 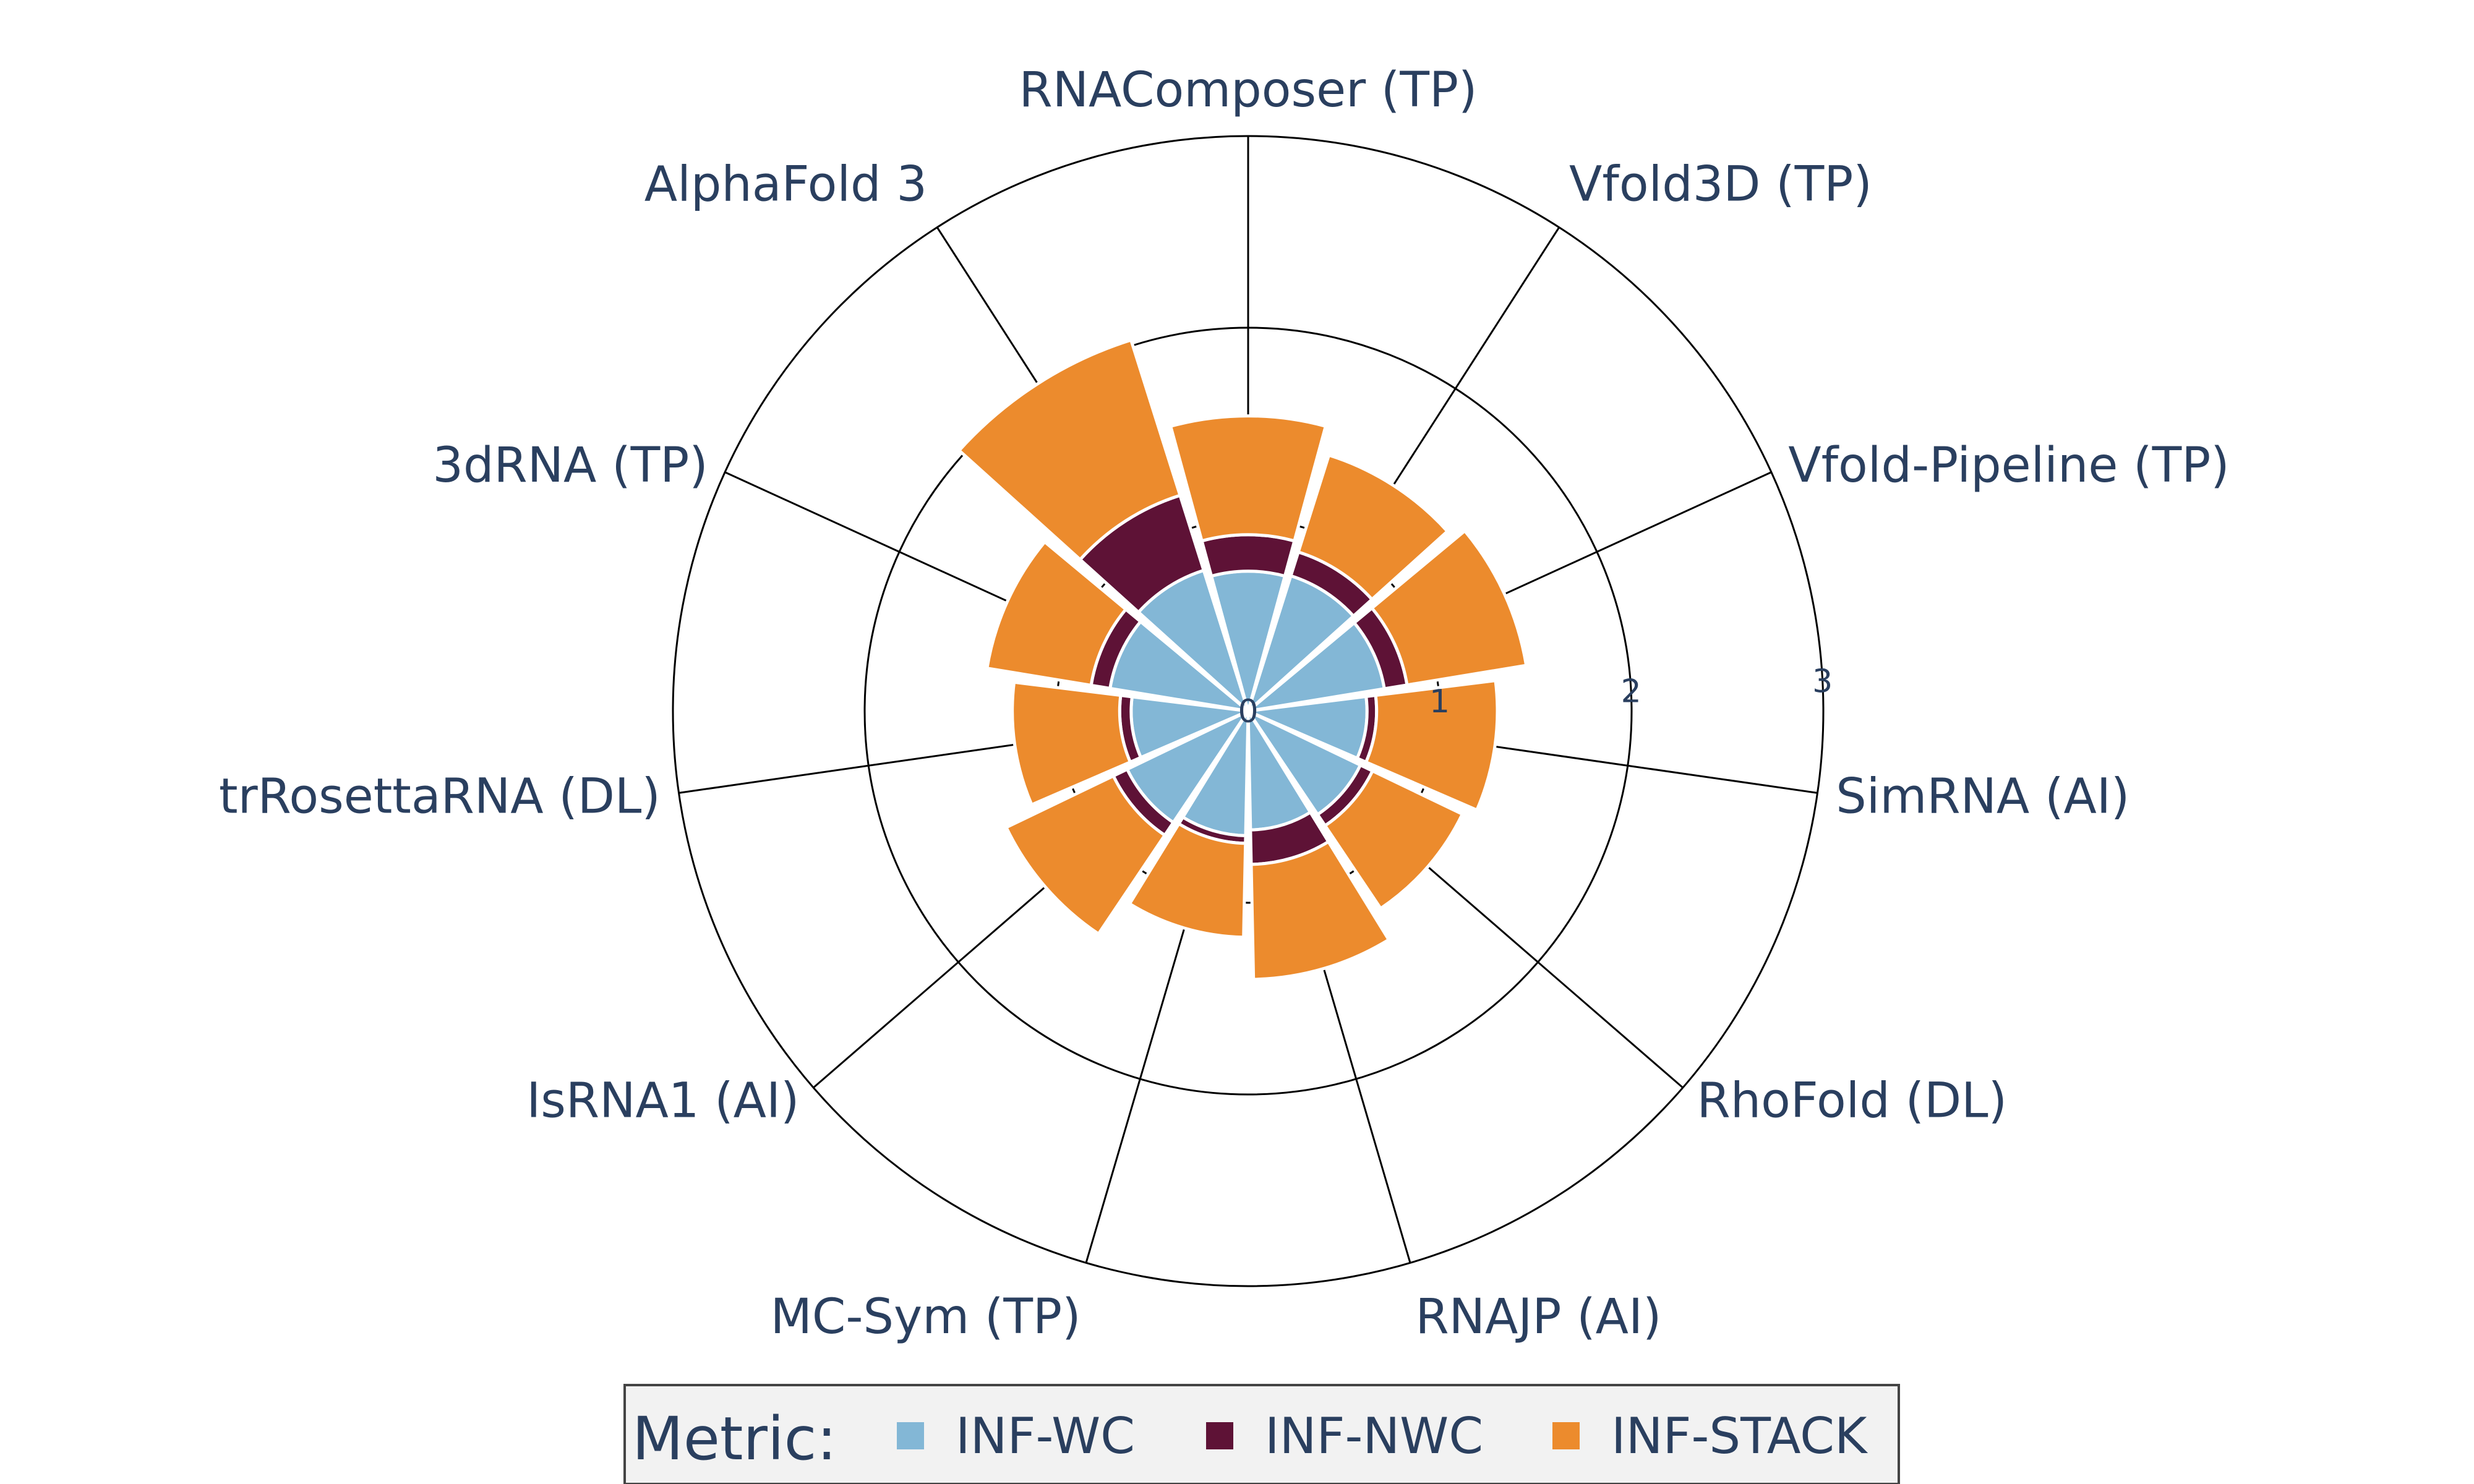 I want to click on category-label: Vfold-Pipeline (TP), so click(x=2008, y=465).